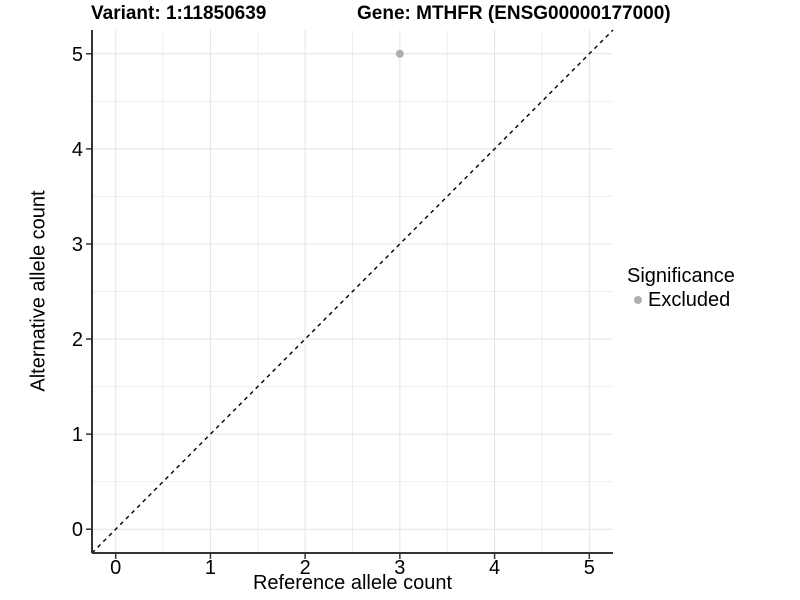 Image resolution: width=800 pixels, height=600 pixels. I want to click on plot-title-gene: Gene: MTHFR (ENSG00000177000), so click(514, 13).